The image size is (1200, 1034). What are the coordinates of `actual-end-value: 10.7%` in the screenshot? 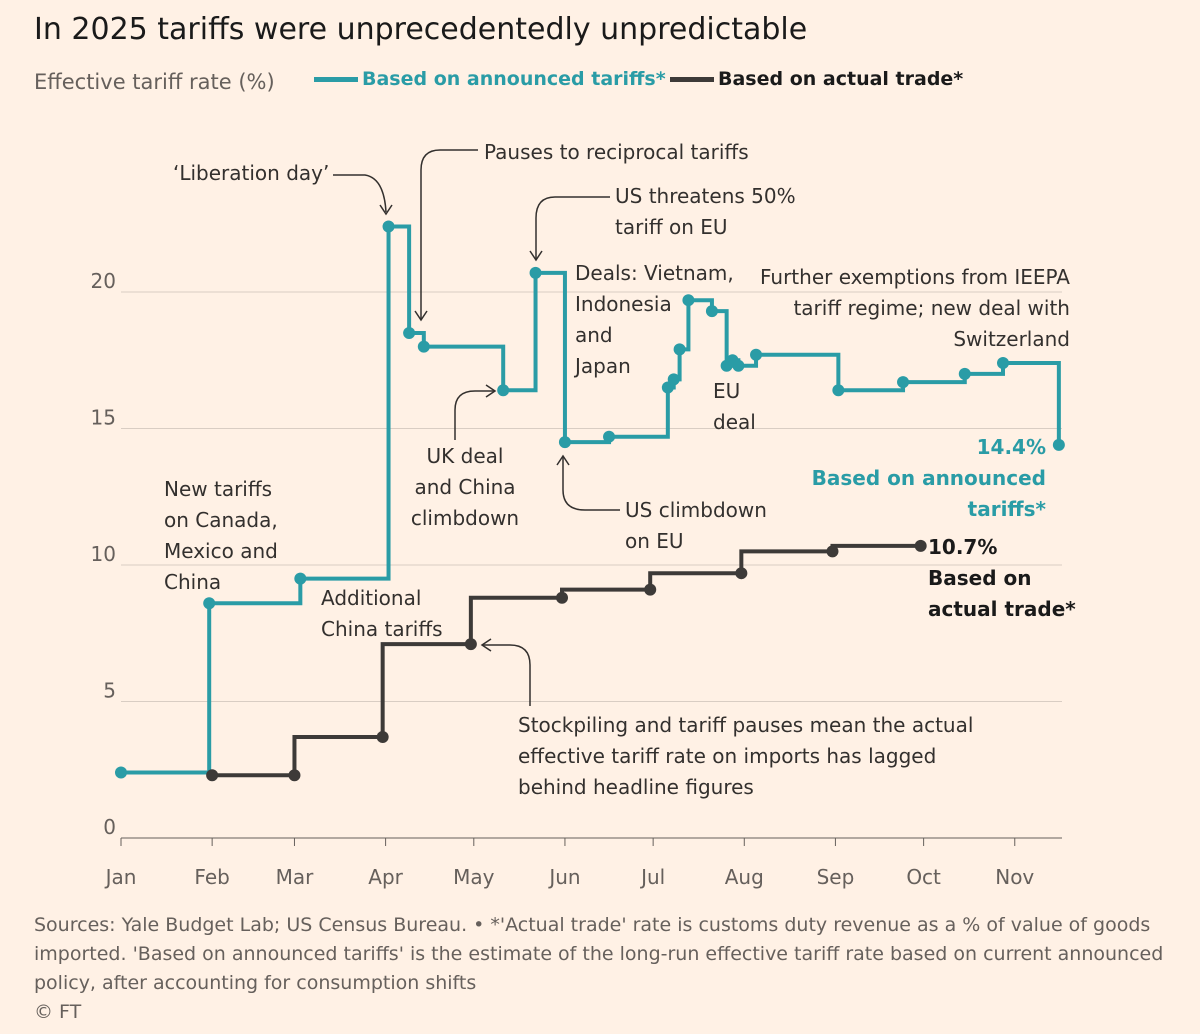 It's located at (963, 547).